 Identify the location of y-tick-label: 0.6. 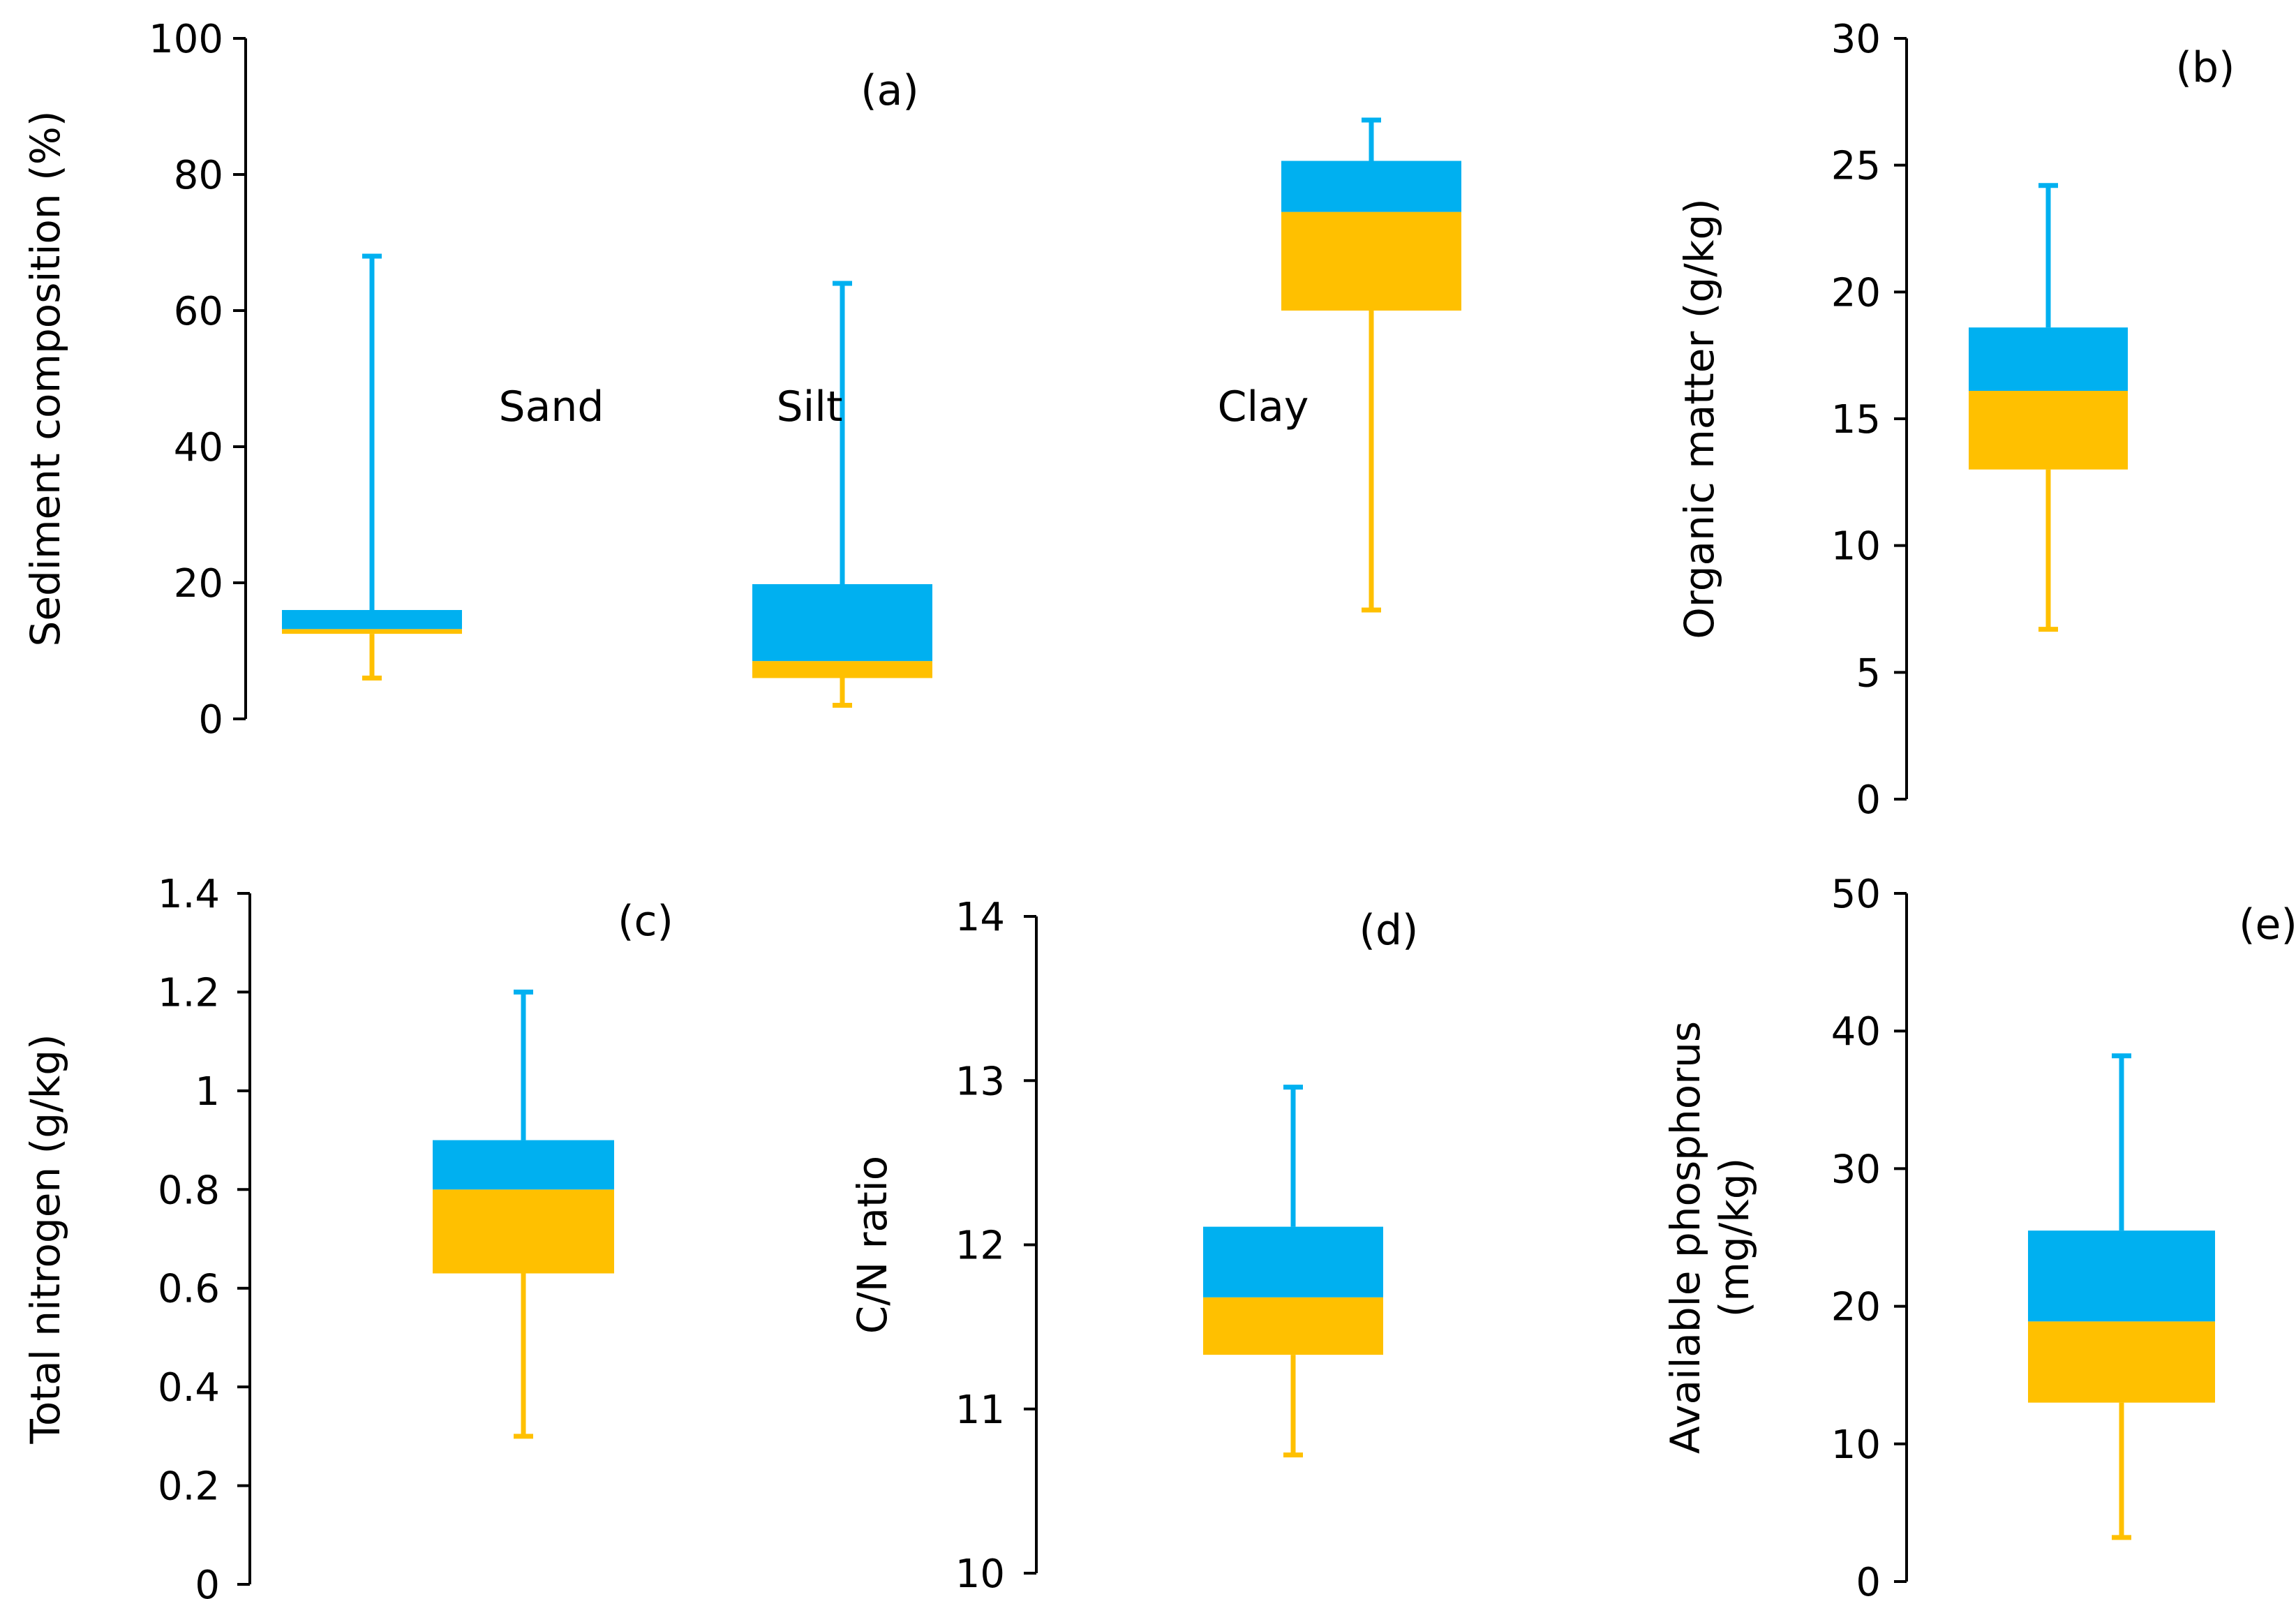
(189, 1289).